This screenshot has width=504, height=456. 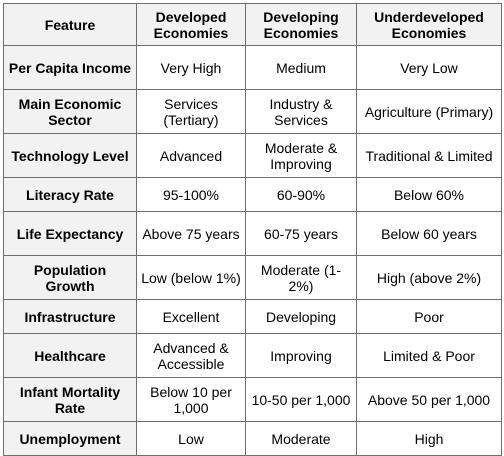 What do you see at coordinates (429, 194) in the screenshot?
I see `cell-underdeveloped: Below 60%` at bounding box center [429, 194].